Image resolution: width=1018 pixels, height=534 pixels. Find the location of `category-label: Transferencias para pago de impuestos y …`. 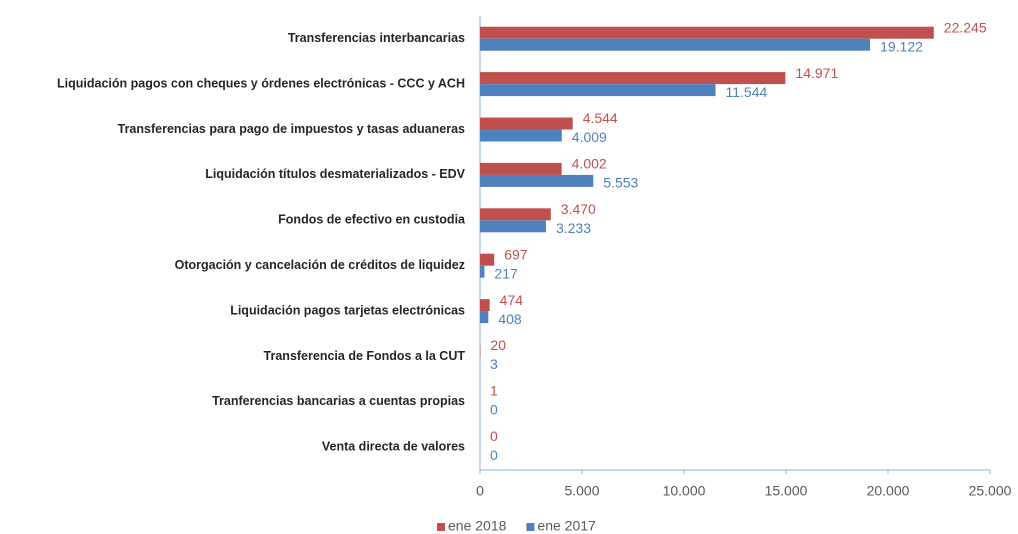

category-label: Transferencias para pago de impuestos y … is located at coordinates (291, 129).